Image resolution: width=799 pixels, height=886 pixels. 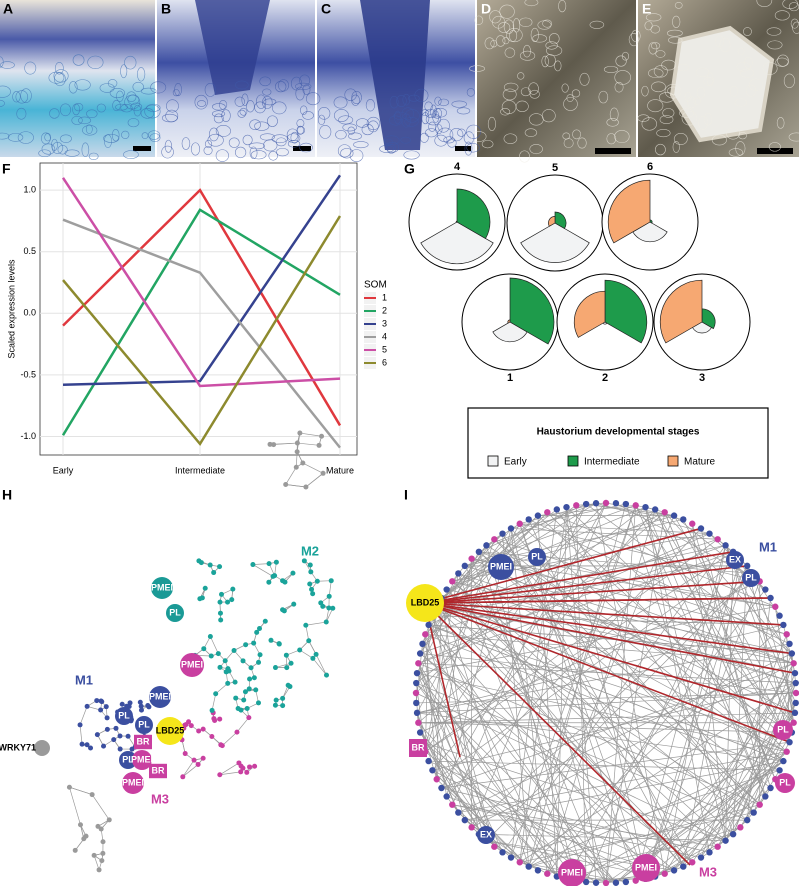 What do you see at coordinates (425, 602) in the screenshot?
I see `node-label: LBD25` at bounding box center [425, 602].